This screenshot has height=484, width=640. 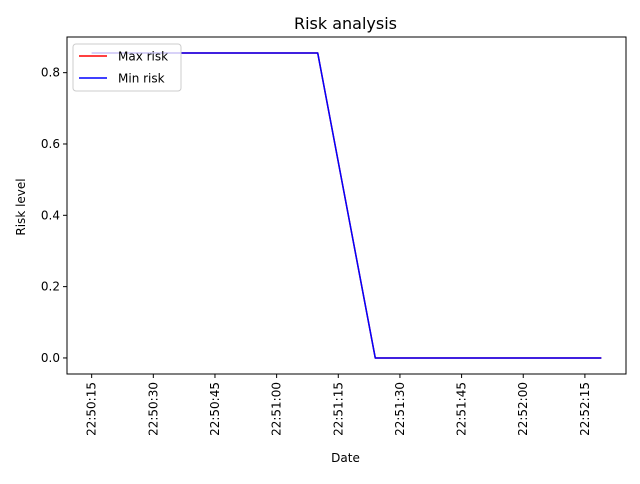 I want to click on x-tick-label: 22:50:30, so click(x=153, y=409).